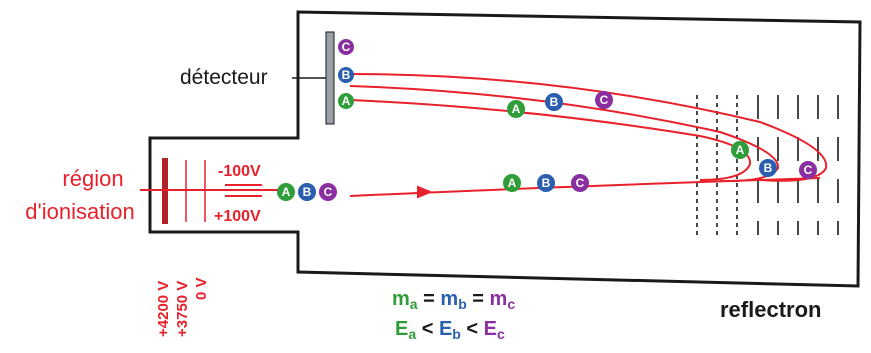 The height and width of the screenshot is (353, 871). What do you see at coordinates (224, 77) in the screenshot?
I see `detector-label: détecteur` at bounding box center [224, 77].